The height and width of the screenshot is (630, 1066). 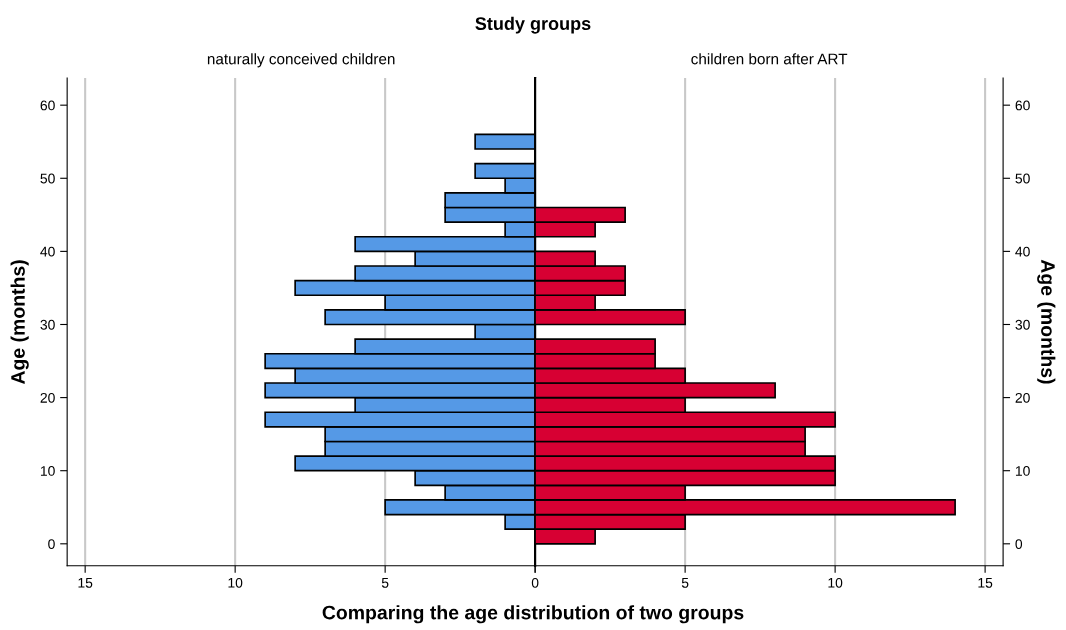 I want to click on x-tick-label: 0, so click(x=535, y=582).